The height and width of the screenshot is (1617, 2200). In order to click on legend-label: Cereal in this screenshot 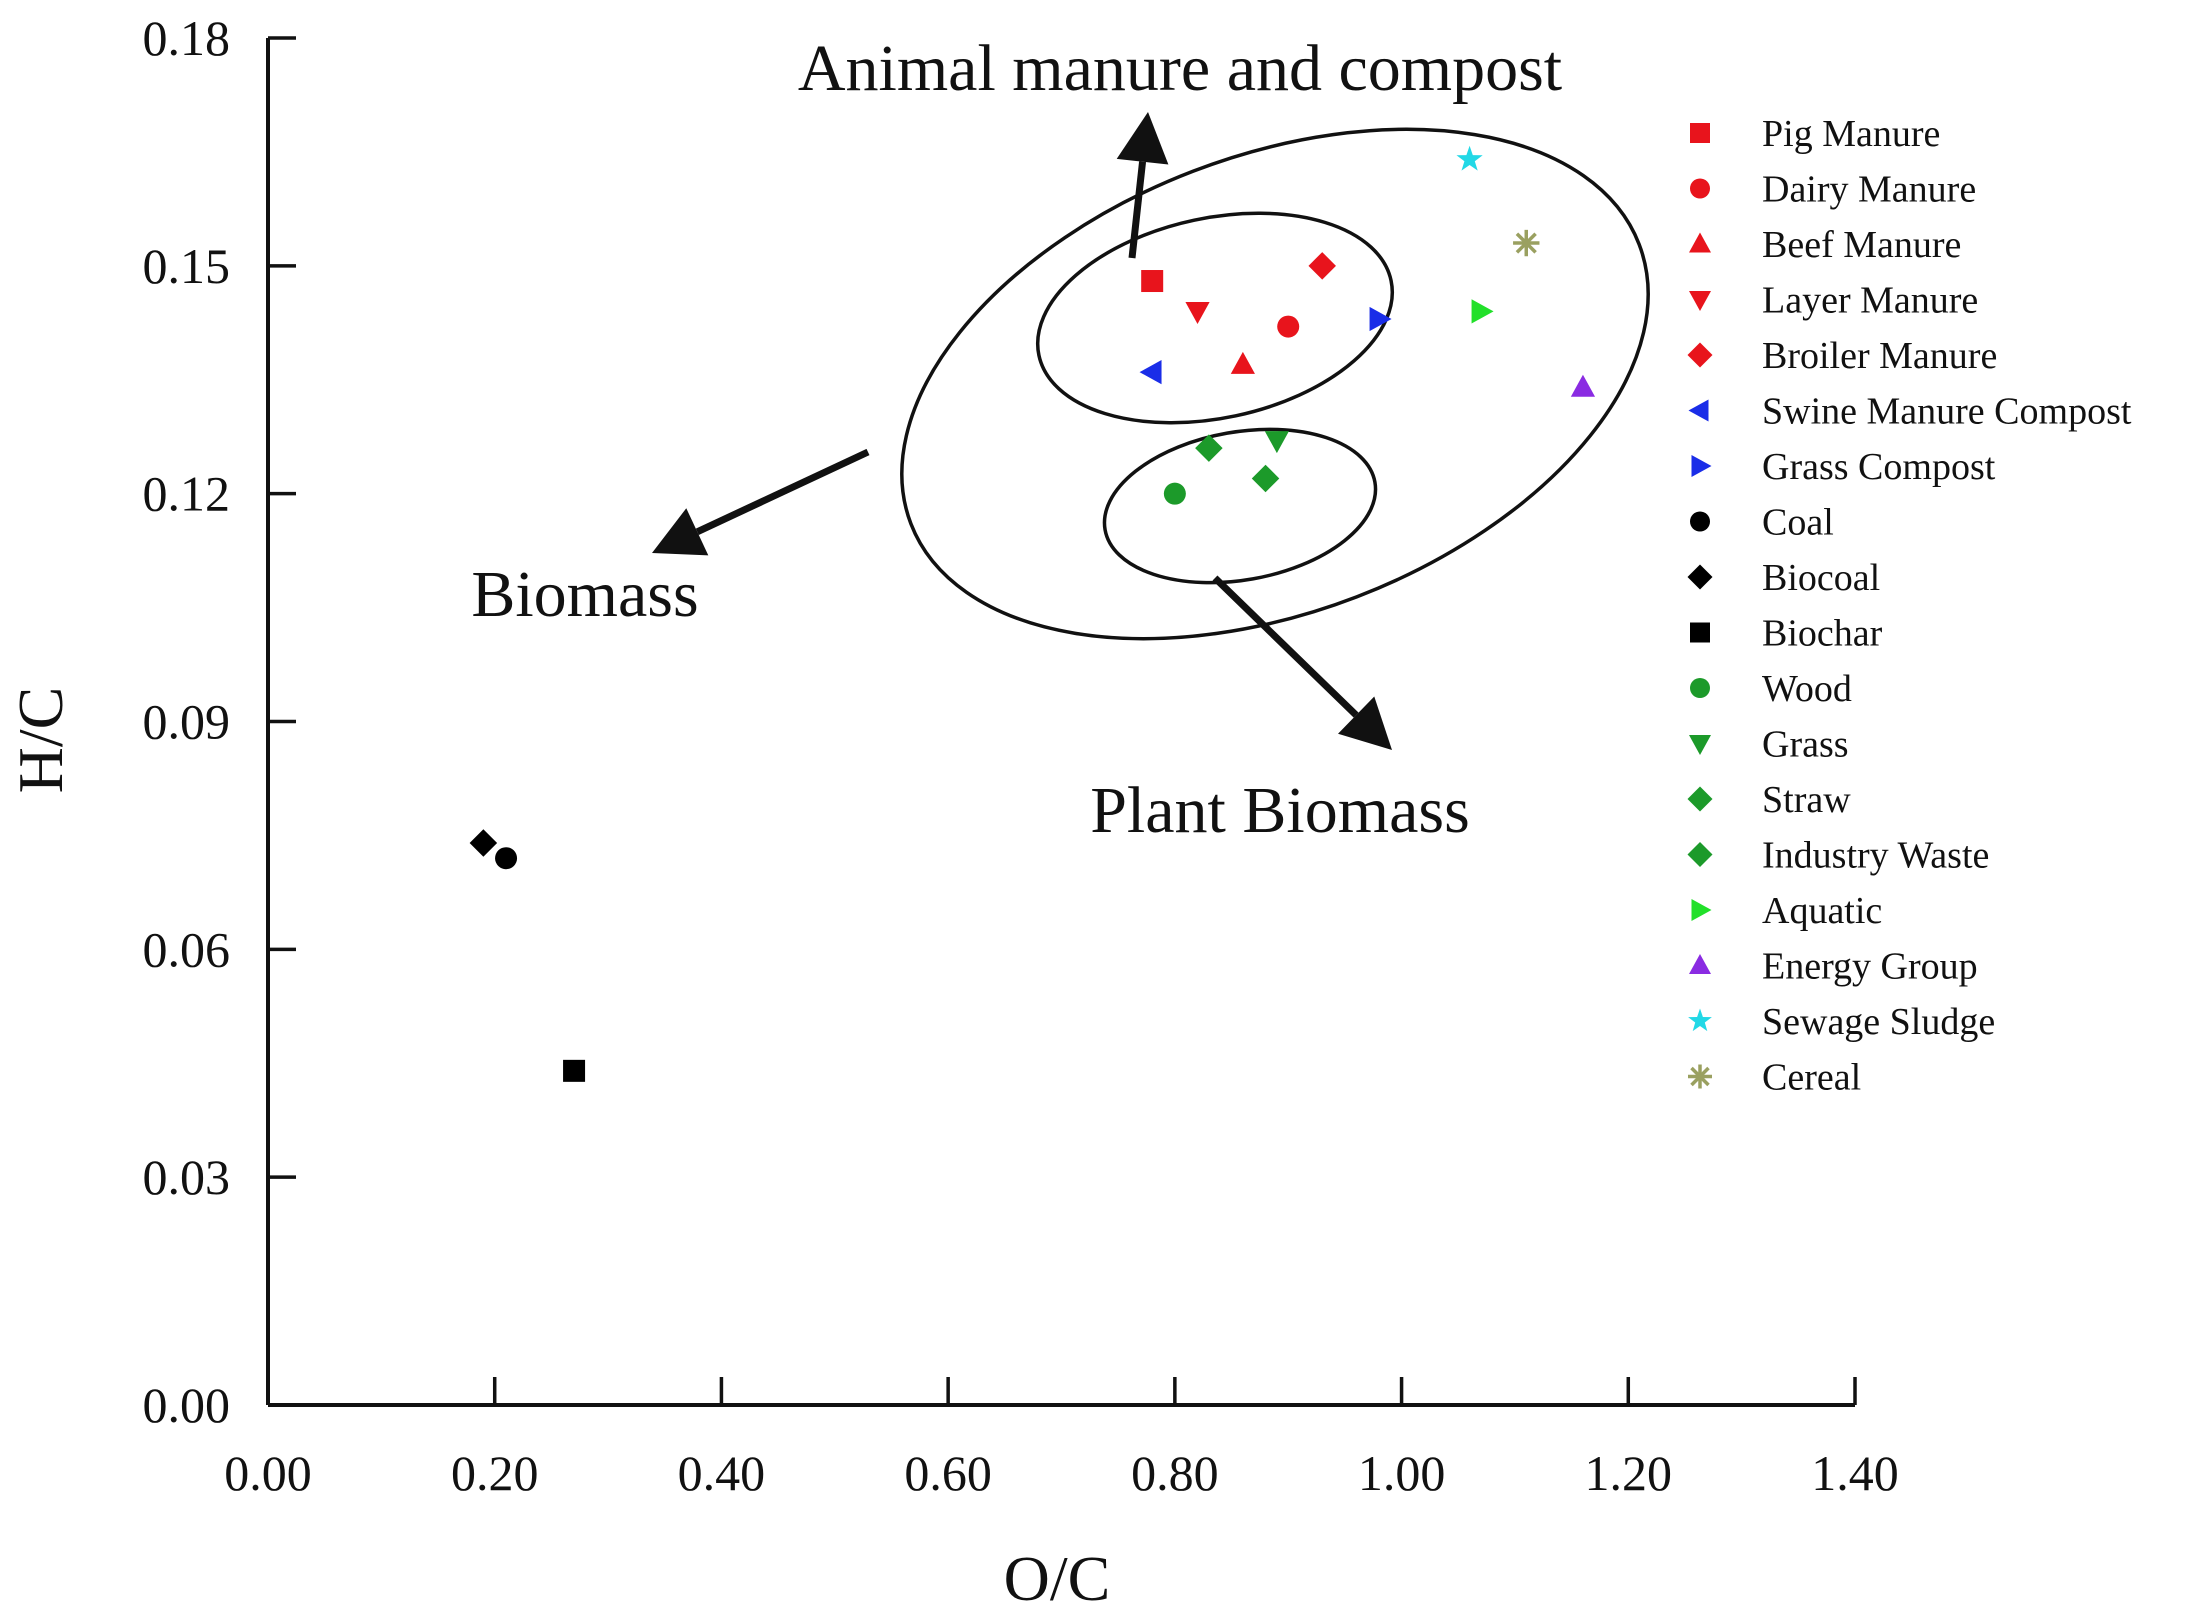, I will do `click(1811, 1078)`.